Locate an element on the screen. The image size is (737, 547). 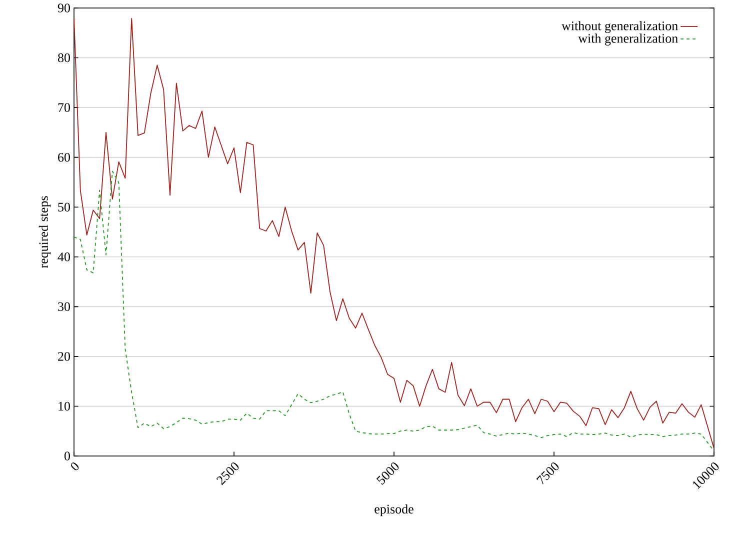
y-tick-label: 40 is located at coordinates (64, 257).